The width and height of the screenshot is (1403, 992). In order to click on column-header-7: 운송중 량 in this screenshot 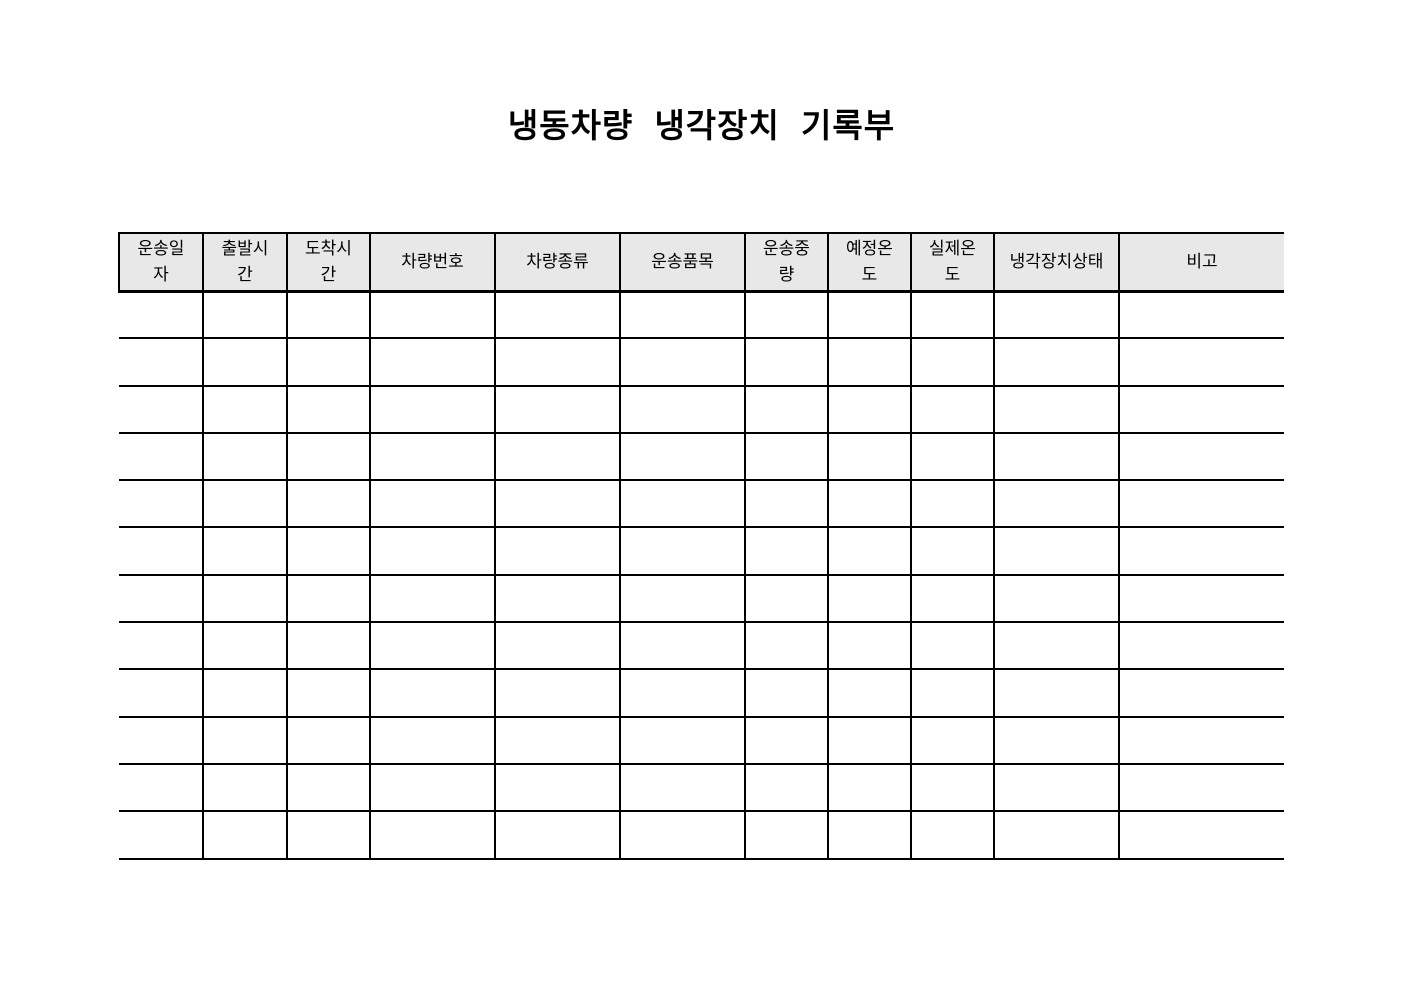, I will do `click(786, 262)`.